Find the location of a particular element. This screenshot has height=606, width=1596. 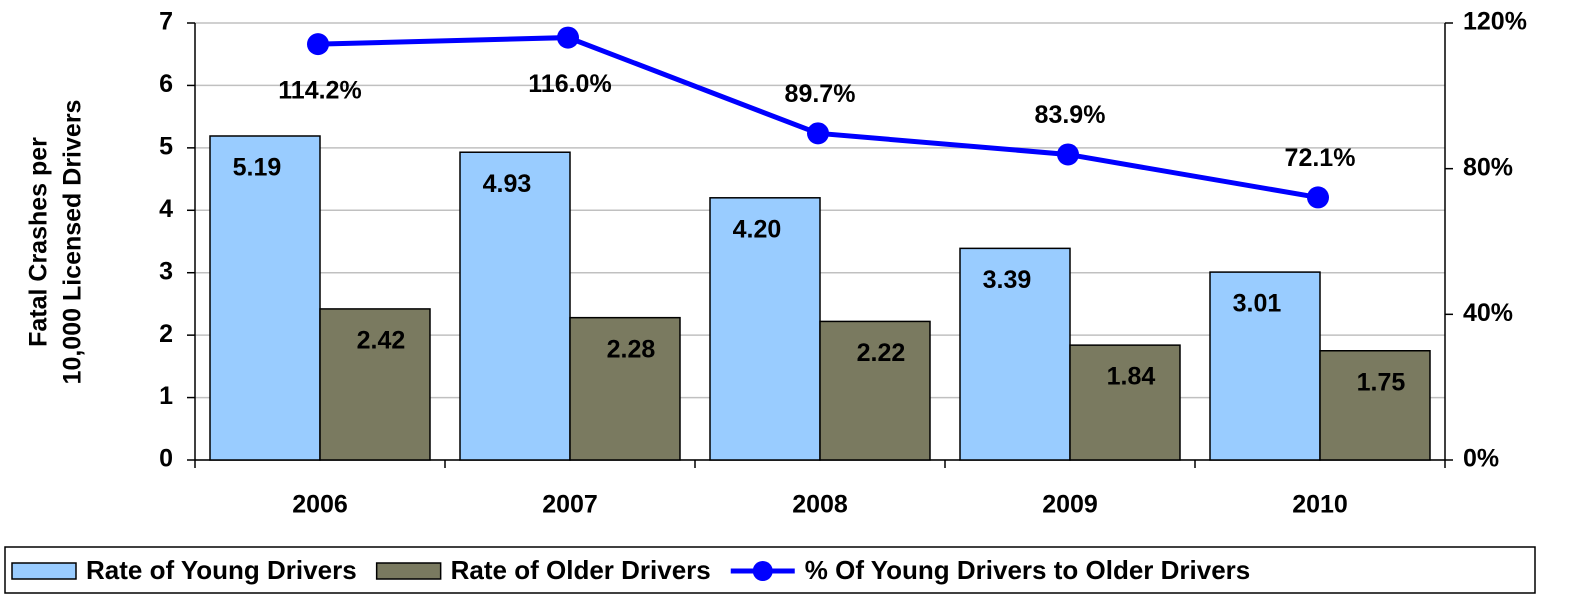

line-value-label: 116.0% is located at coordinates (569, 84).